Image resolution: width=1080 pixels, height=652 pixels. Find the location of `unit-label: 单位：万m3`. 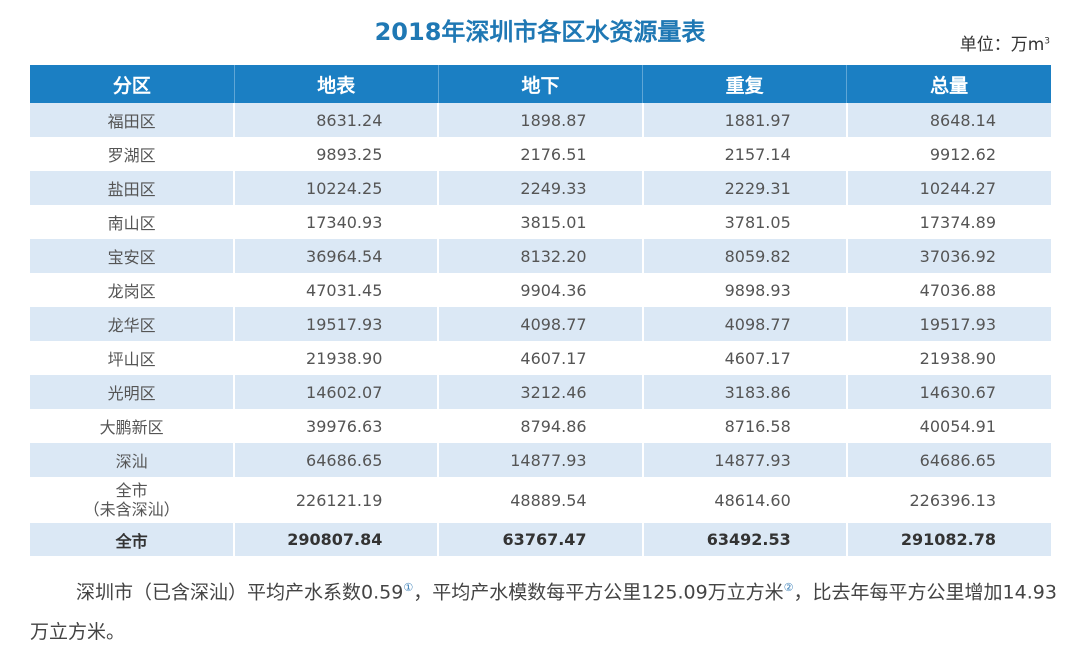

unit-label: 单位：万m3 is located at coordinates (1005, 42).